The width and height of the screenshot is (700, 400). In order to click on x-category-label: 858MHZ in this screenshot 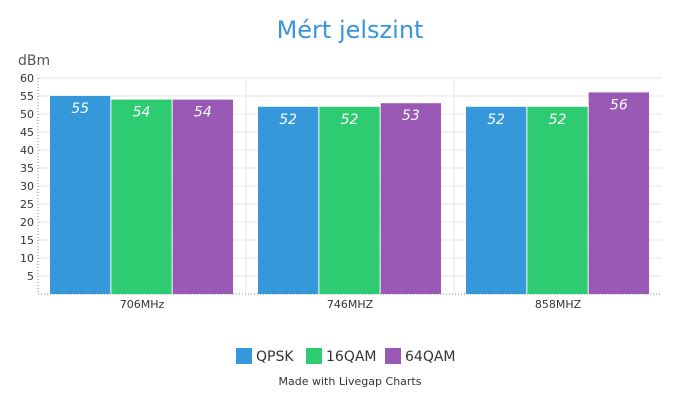, I will do `click(558, 304)`.